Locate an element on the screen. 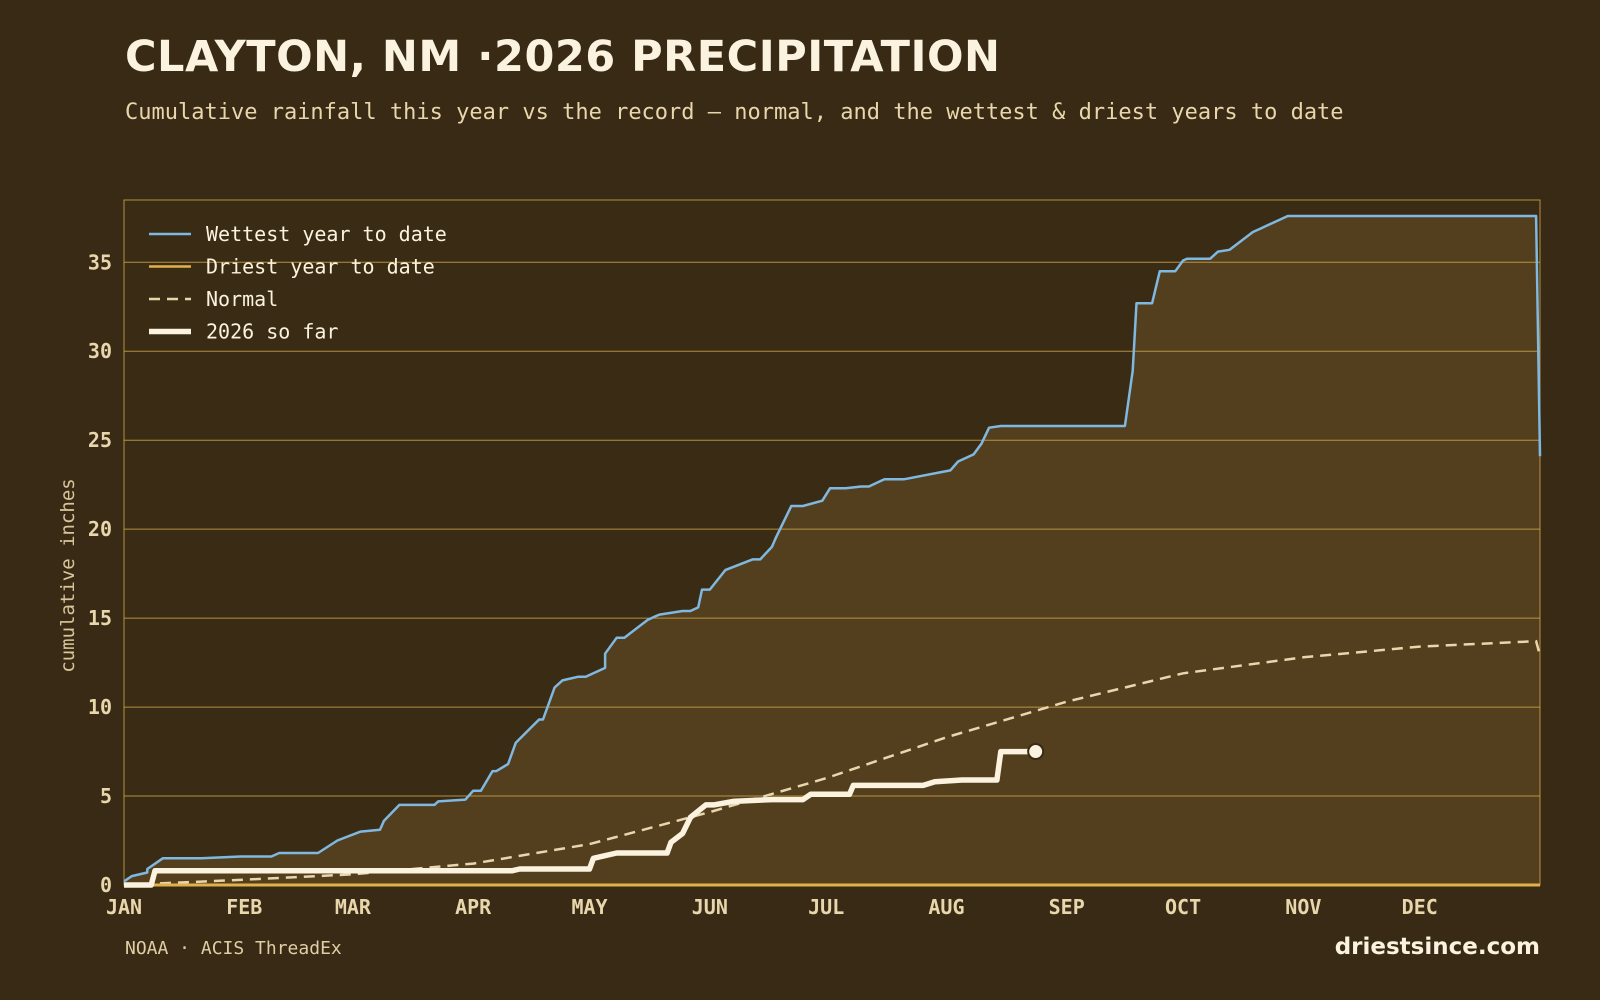  y-tick-label: 10 is located at coordinates (100, 707).